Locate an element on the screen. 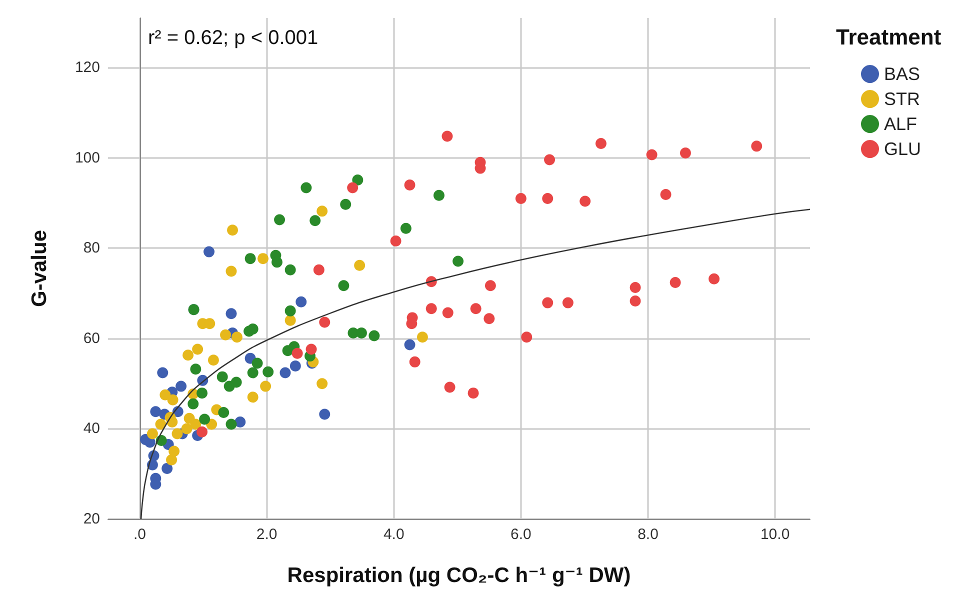 This screenshot has width=976, height=599. x-tick-label: 8.0 is located at coordinates (648, 534).